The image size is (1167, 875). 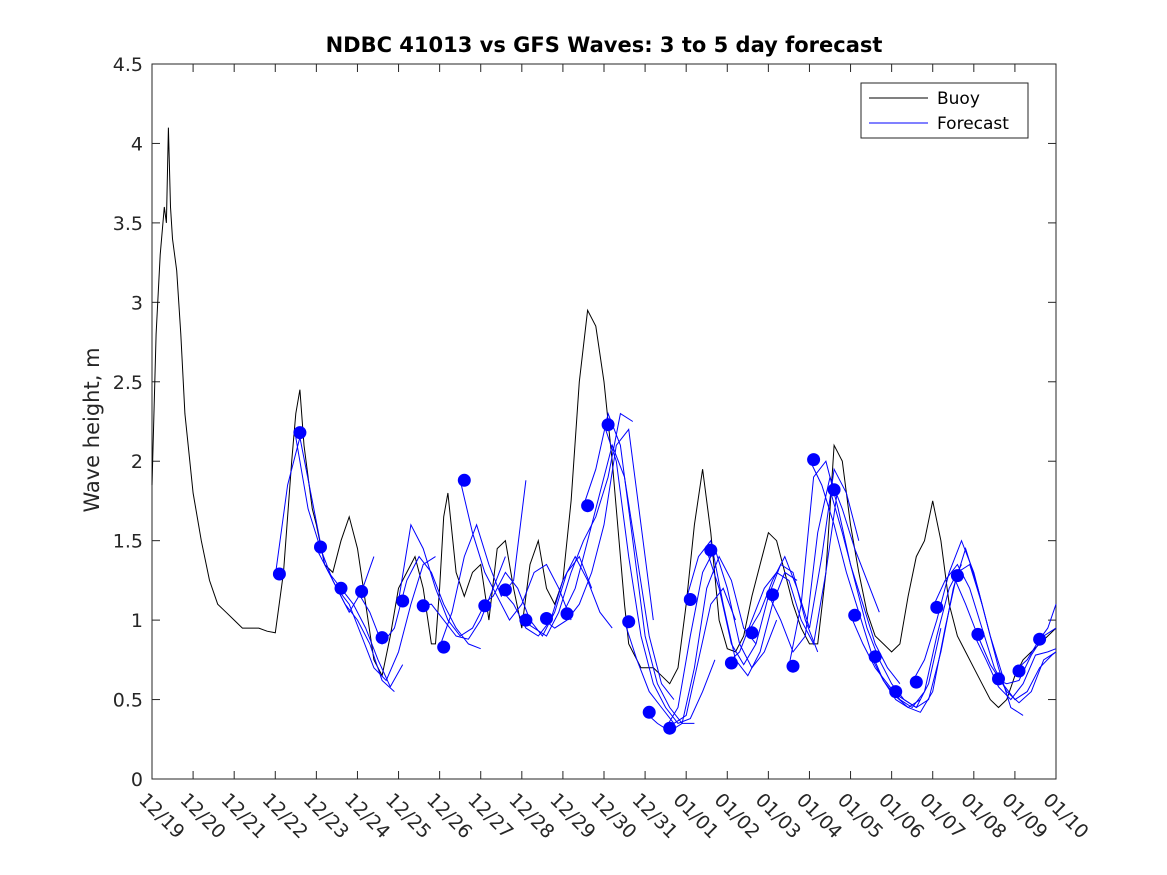 I want to click on y-tick-label: 2, so click(x=137, y=462).